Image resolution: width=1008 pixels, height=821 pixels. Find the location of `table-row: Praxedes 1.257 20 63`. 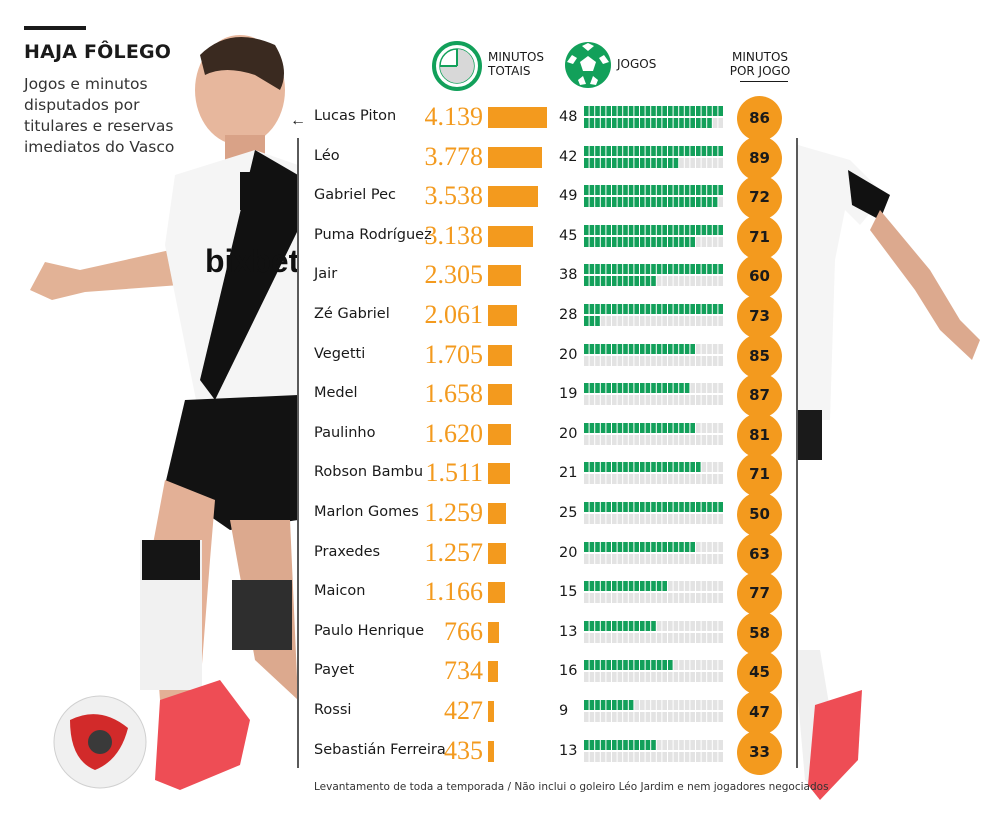

table-row: Praxedes 1.257 20 63 is located at coordinates (504, 554).